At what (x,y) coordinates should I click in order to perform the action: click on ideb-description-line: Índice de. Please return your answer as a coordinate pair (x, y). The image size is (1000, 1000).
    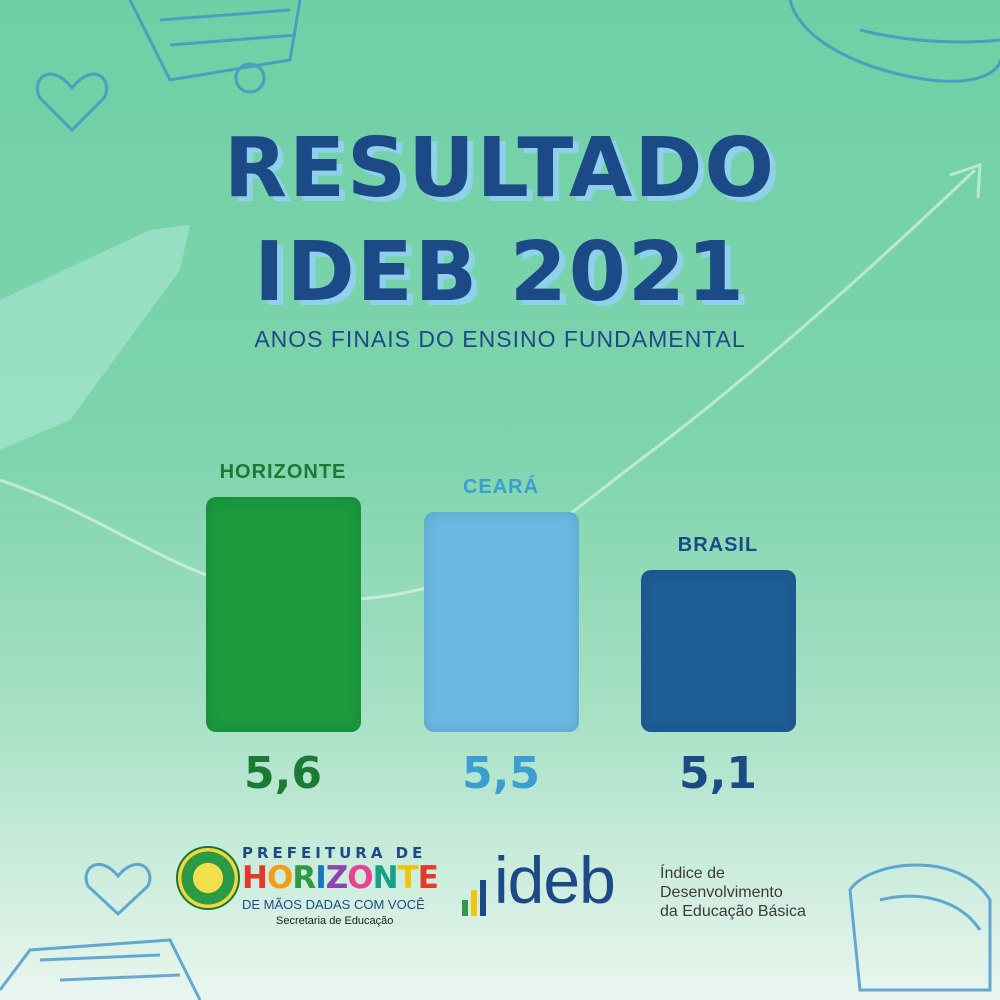
    Looking at the image, I should click on (692, 873).